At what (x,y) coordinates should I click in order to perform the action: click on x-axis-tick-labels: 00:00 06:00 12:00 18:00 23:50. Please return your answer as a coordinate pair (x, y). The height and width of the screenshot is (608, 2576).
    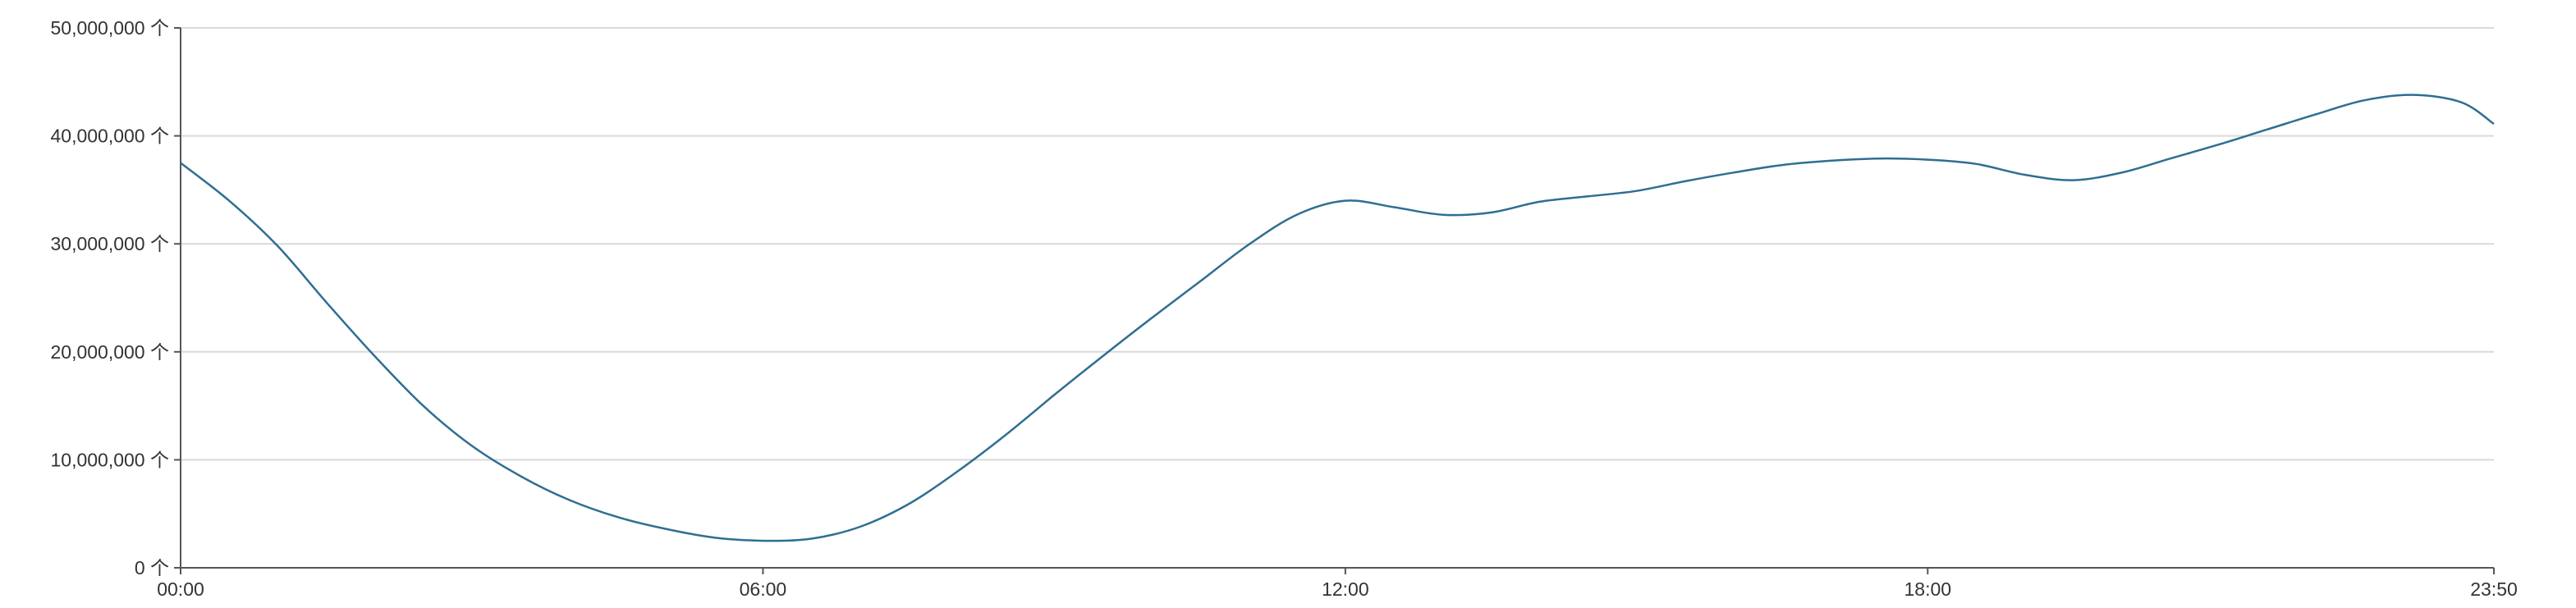
    Looking at the image, I should click on (1338, 589).